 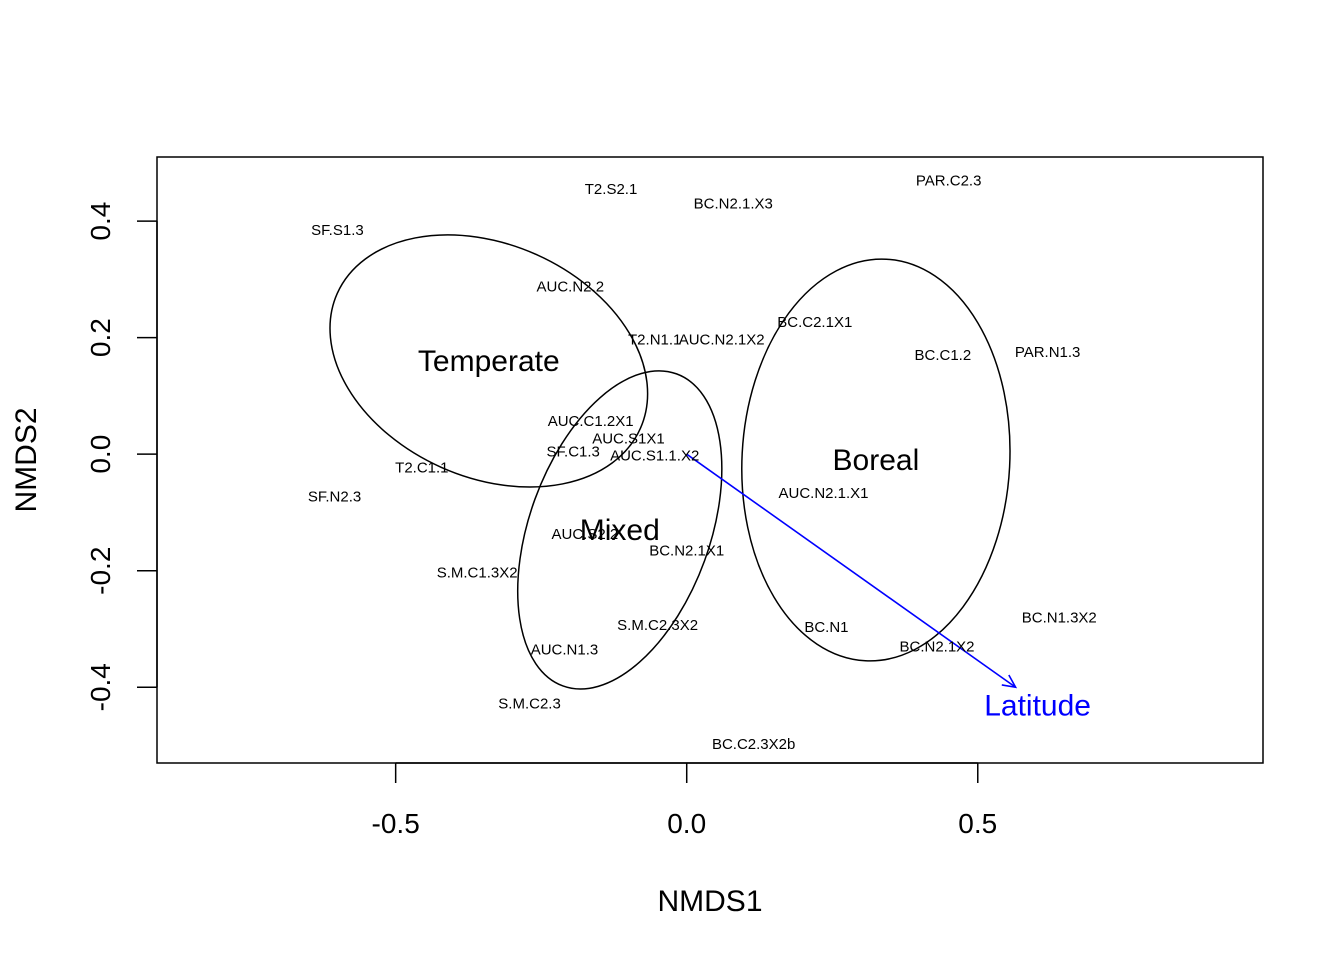 I want to click on boreal-ellipse, so click(x=876, y=460).